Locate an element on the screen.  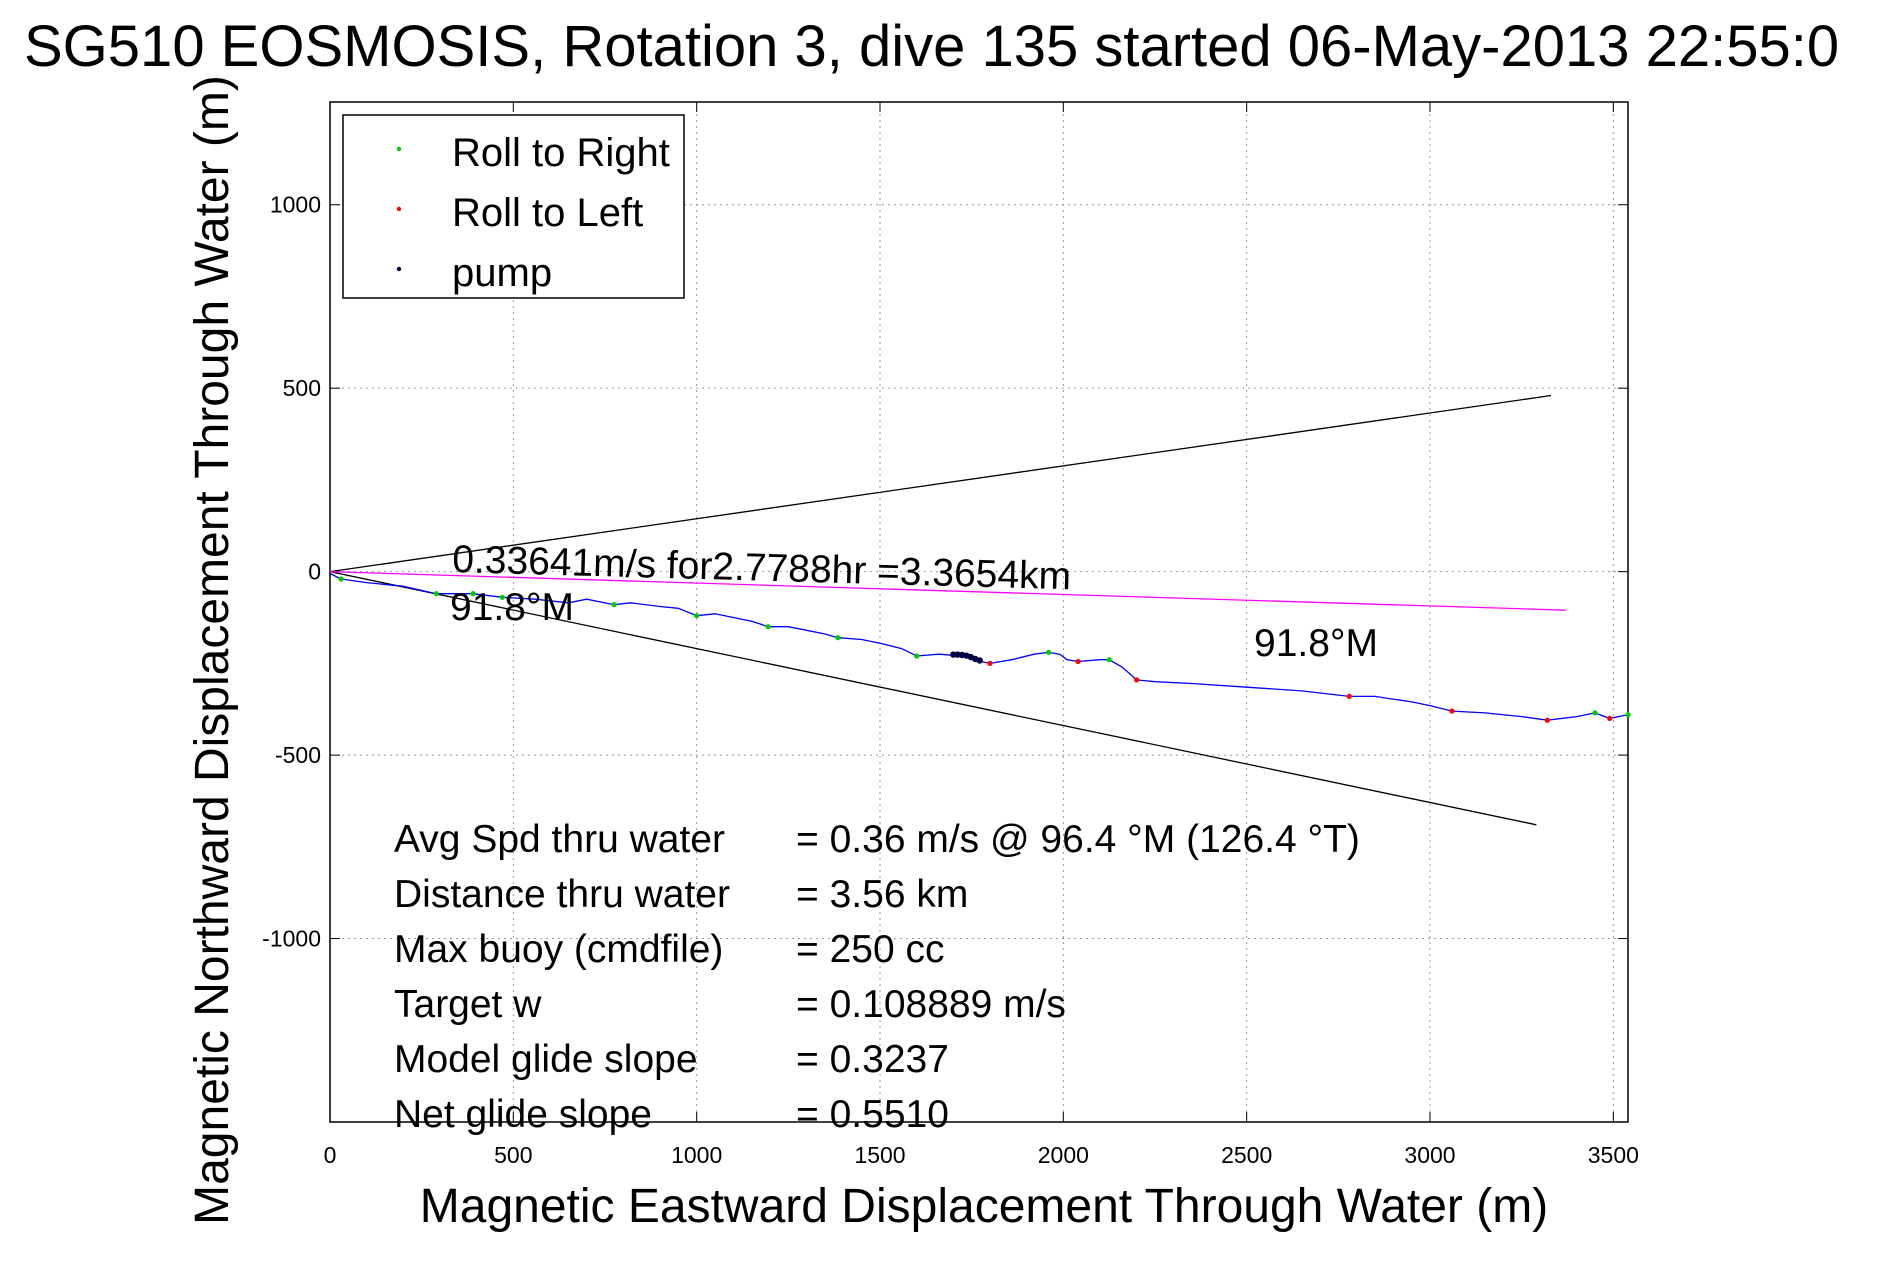
legend-box is located at coordinates (513, 206).